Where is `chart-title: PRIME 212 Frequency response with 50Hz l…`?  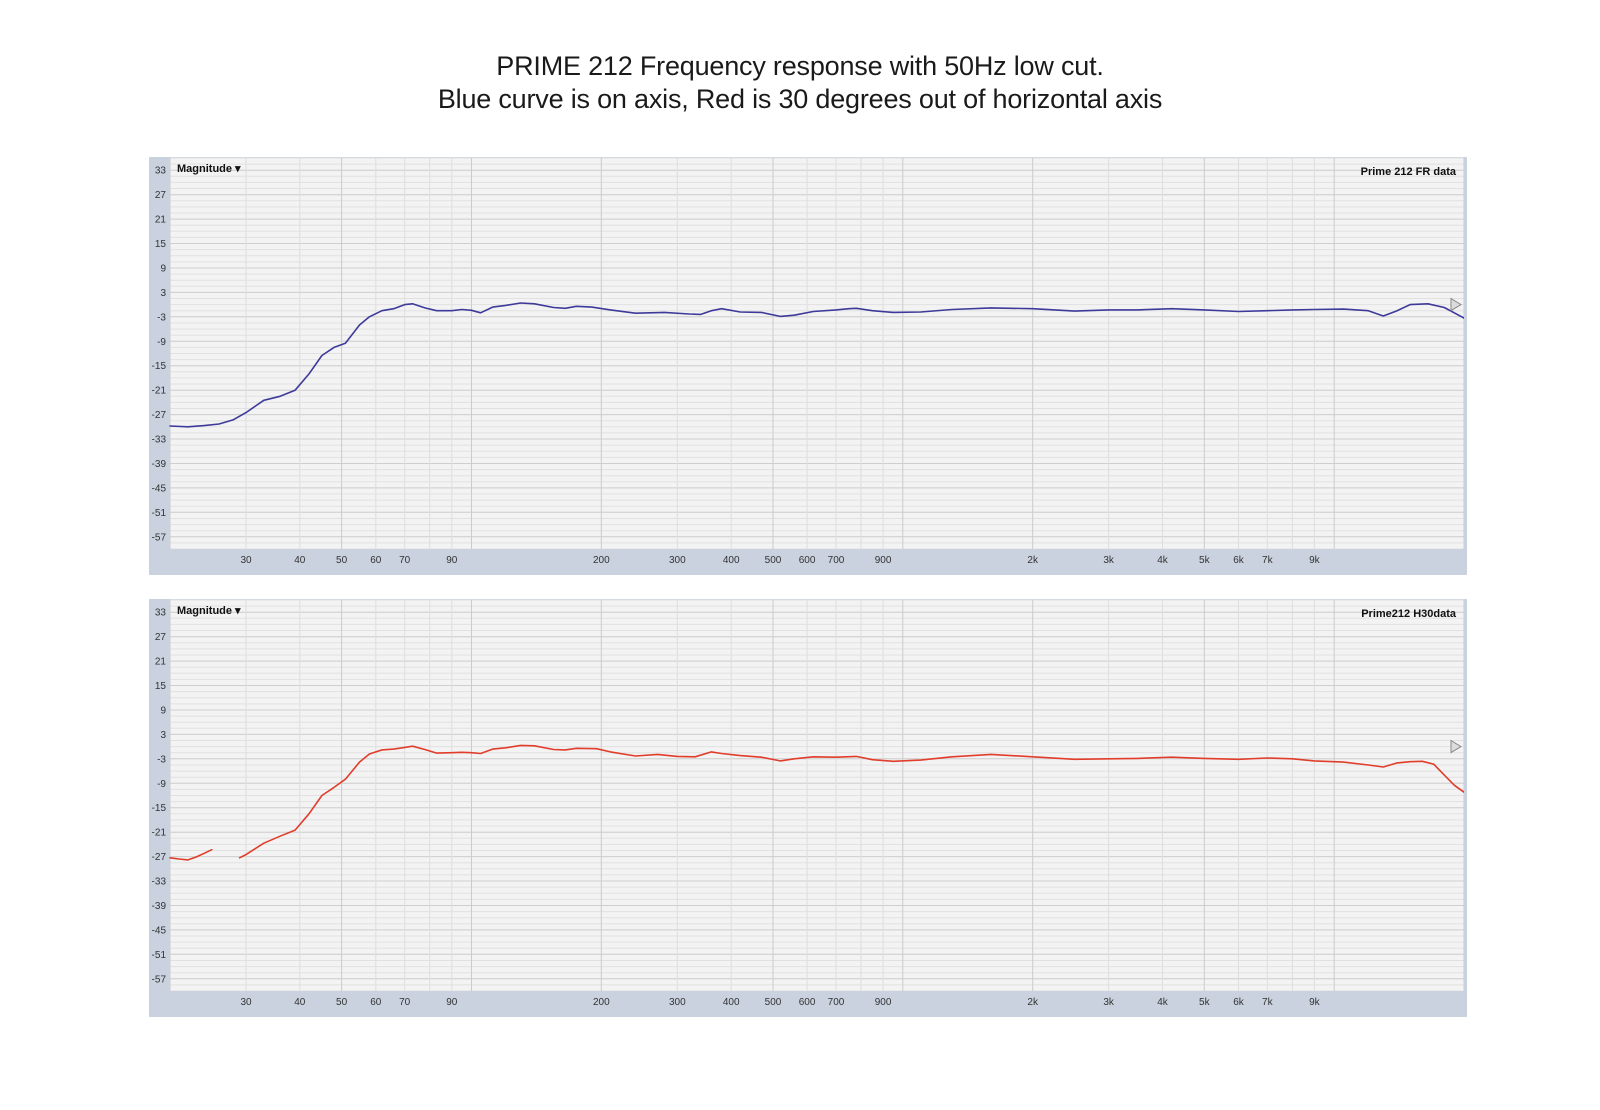 chart-title: PRIME 212 Frequency response with 50Hz l… is located at coordinates (800, 83).